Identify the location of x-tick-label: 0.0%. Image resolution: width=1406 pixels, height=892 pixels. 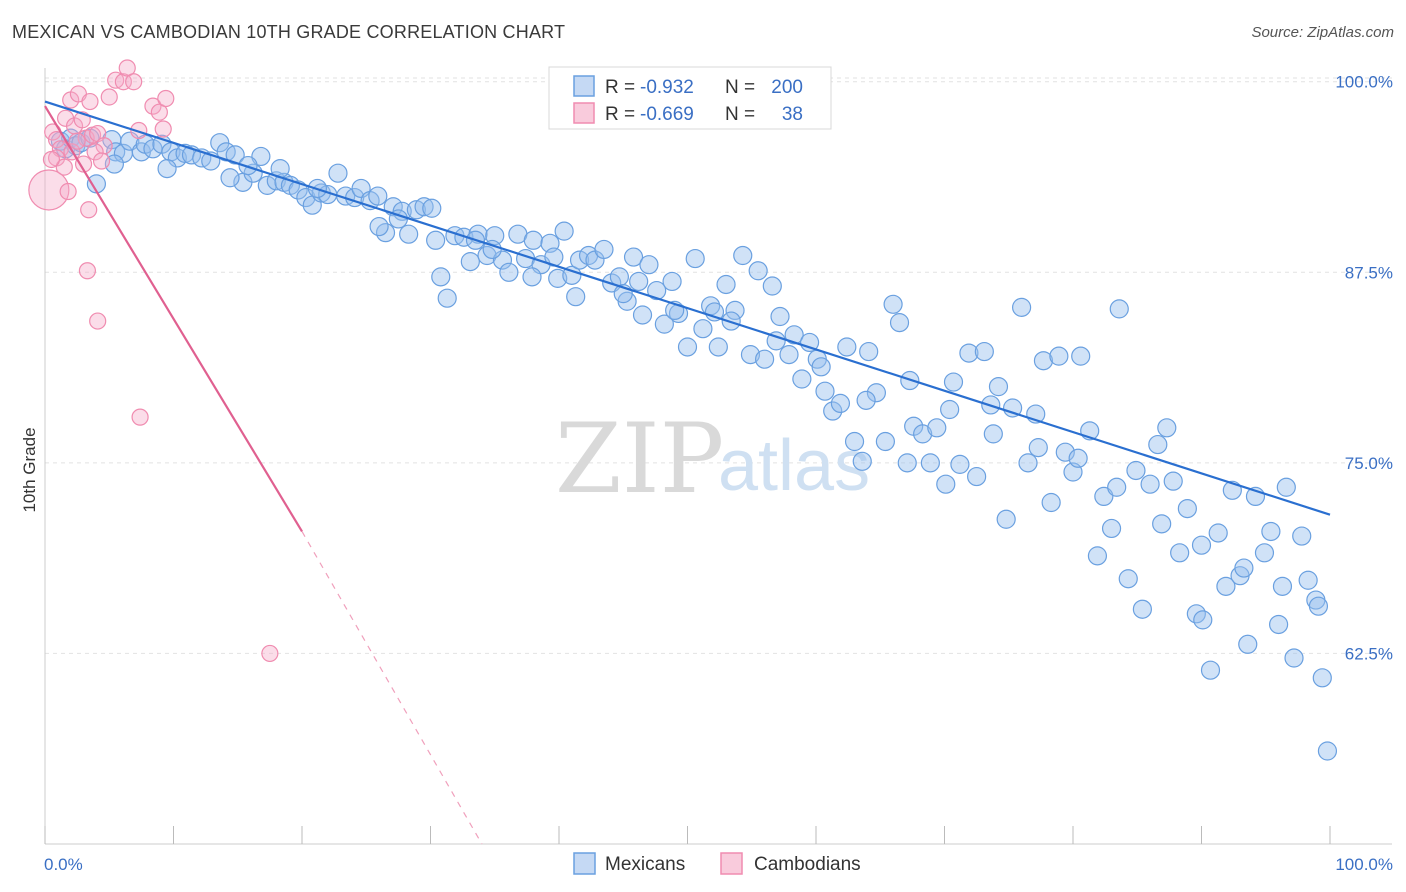
(63, 864).